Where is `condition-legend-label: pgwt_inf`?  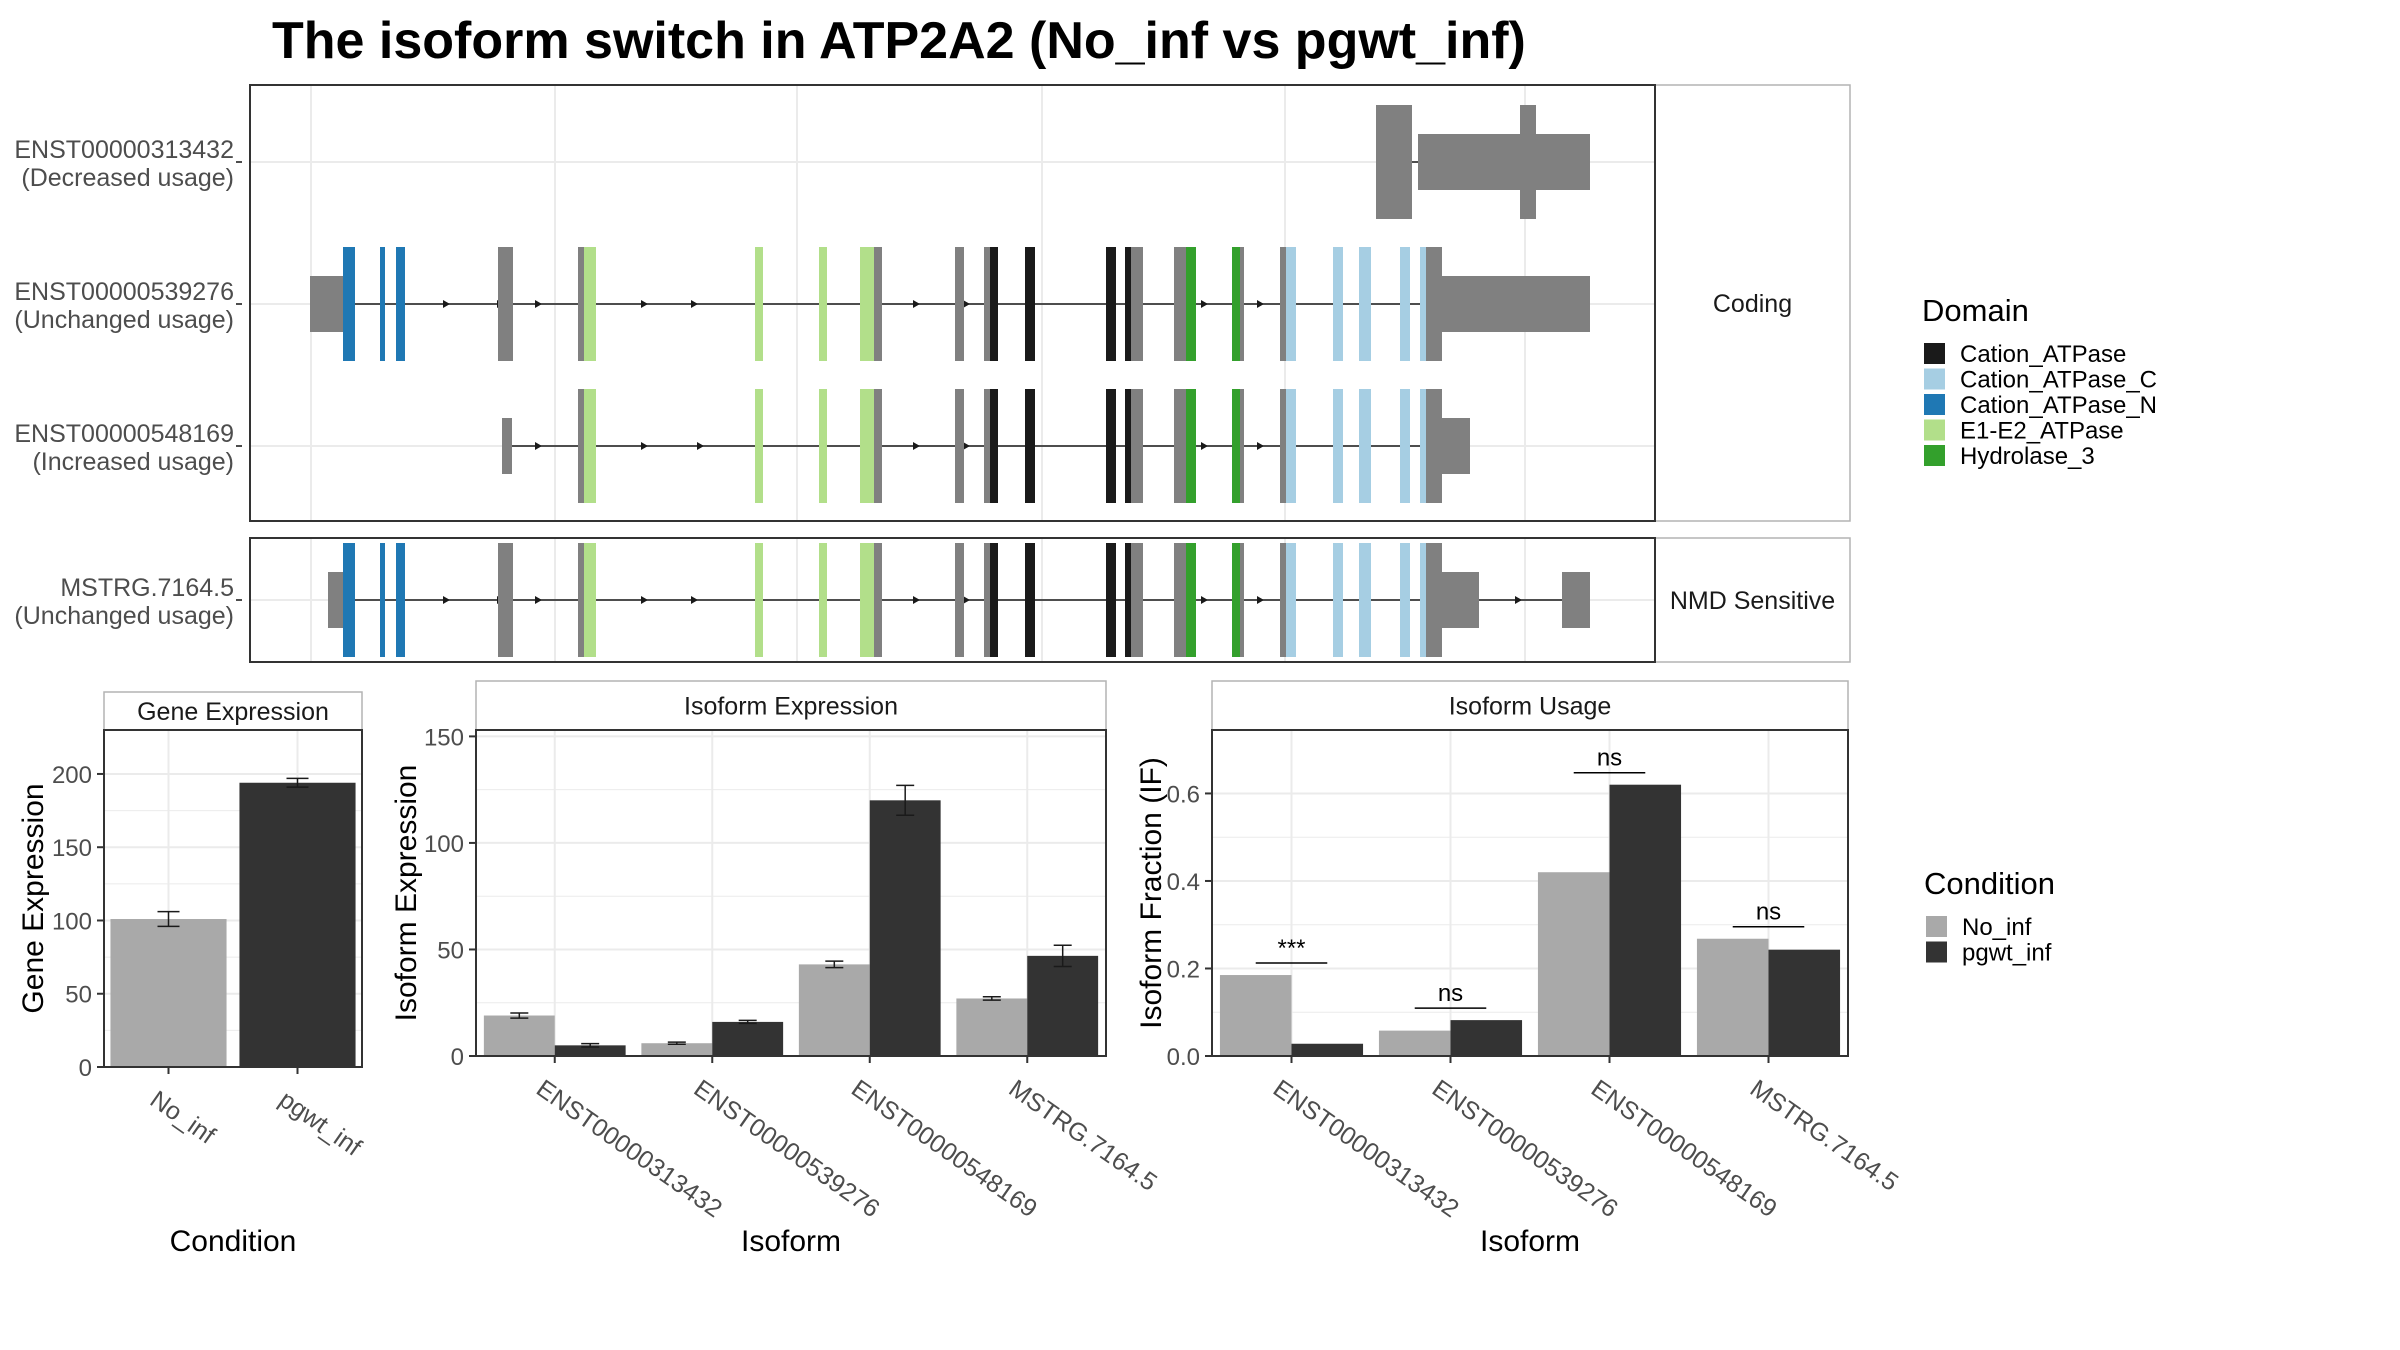
condition-legend-label: pgwt_inf is located at coordinates (2007, 953).